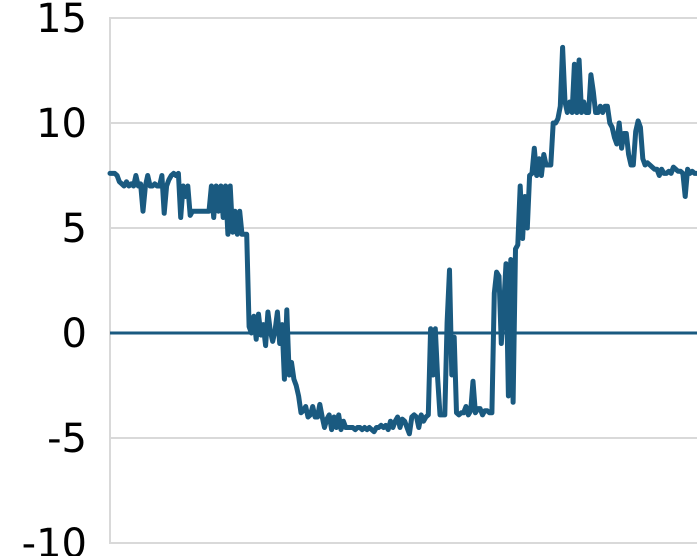 Image resolution: width=697 pixels, height=556 pixels. Describe the element at coordinates (67, 439) in the screenshot. I see `y-tick-label: -5` at that location.